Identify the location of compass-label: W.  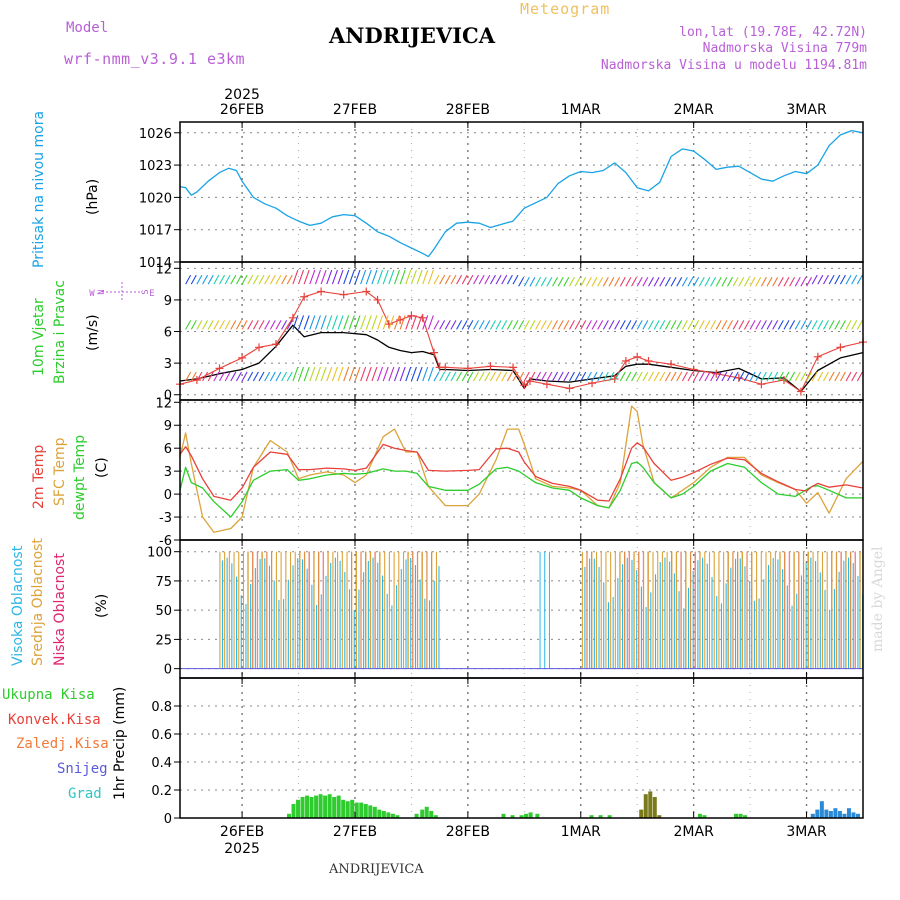
(92, 294).